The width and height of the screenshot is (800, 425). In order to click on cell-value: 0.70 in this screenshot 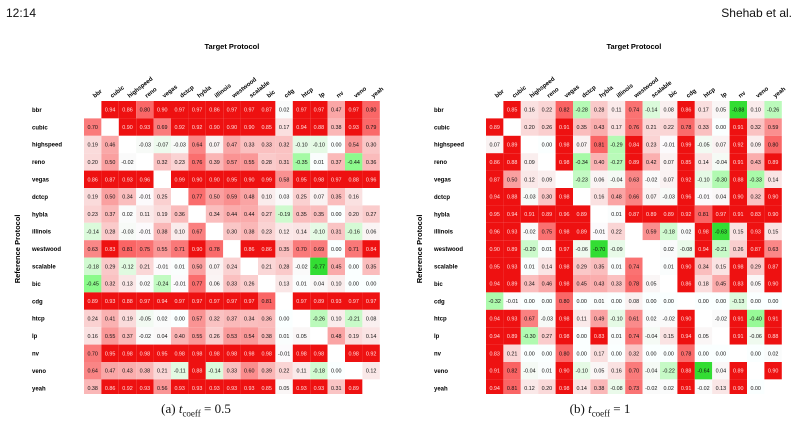, I will do `click(301, 250)`.